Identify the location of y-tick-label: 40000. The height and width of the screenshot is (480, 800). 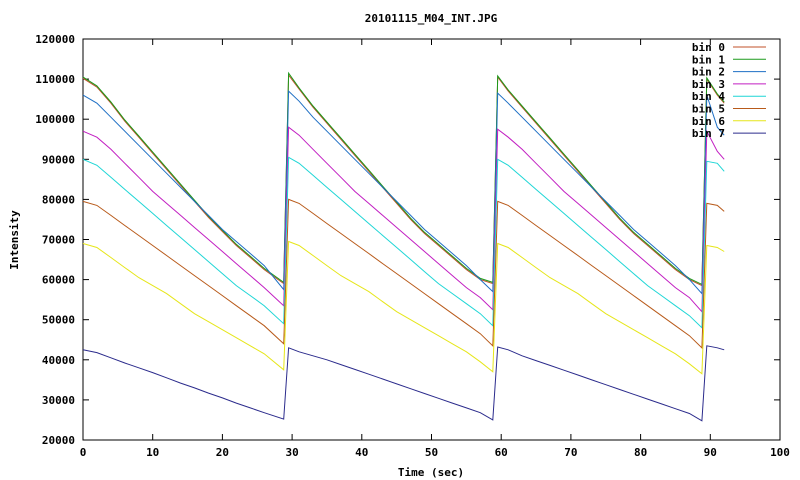
(58, 360).